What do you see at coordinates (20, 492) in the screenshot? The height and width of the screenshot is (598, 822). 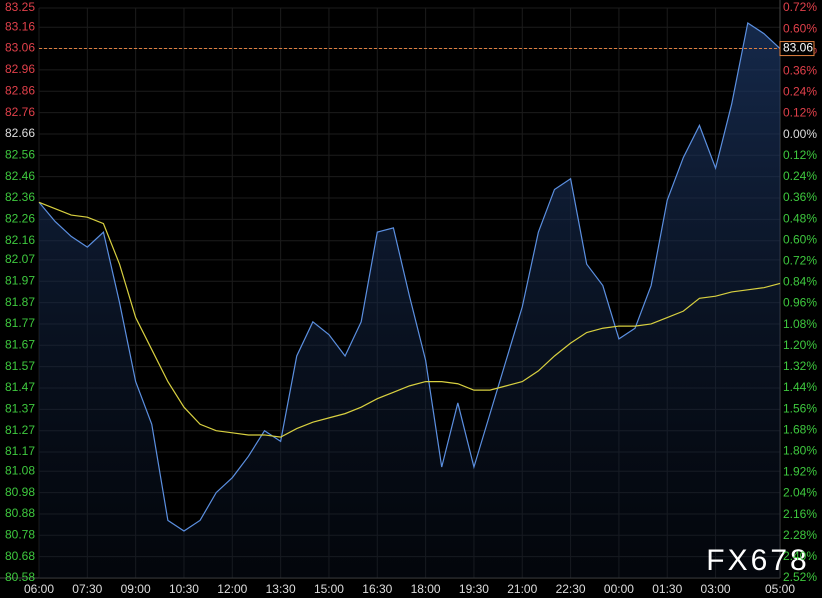 I see `y-tick-label: 80.98` at bounding box center [20, 492].